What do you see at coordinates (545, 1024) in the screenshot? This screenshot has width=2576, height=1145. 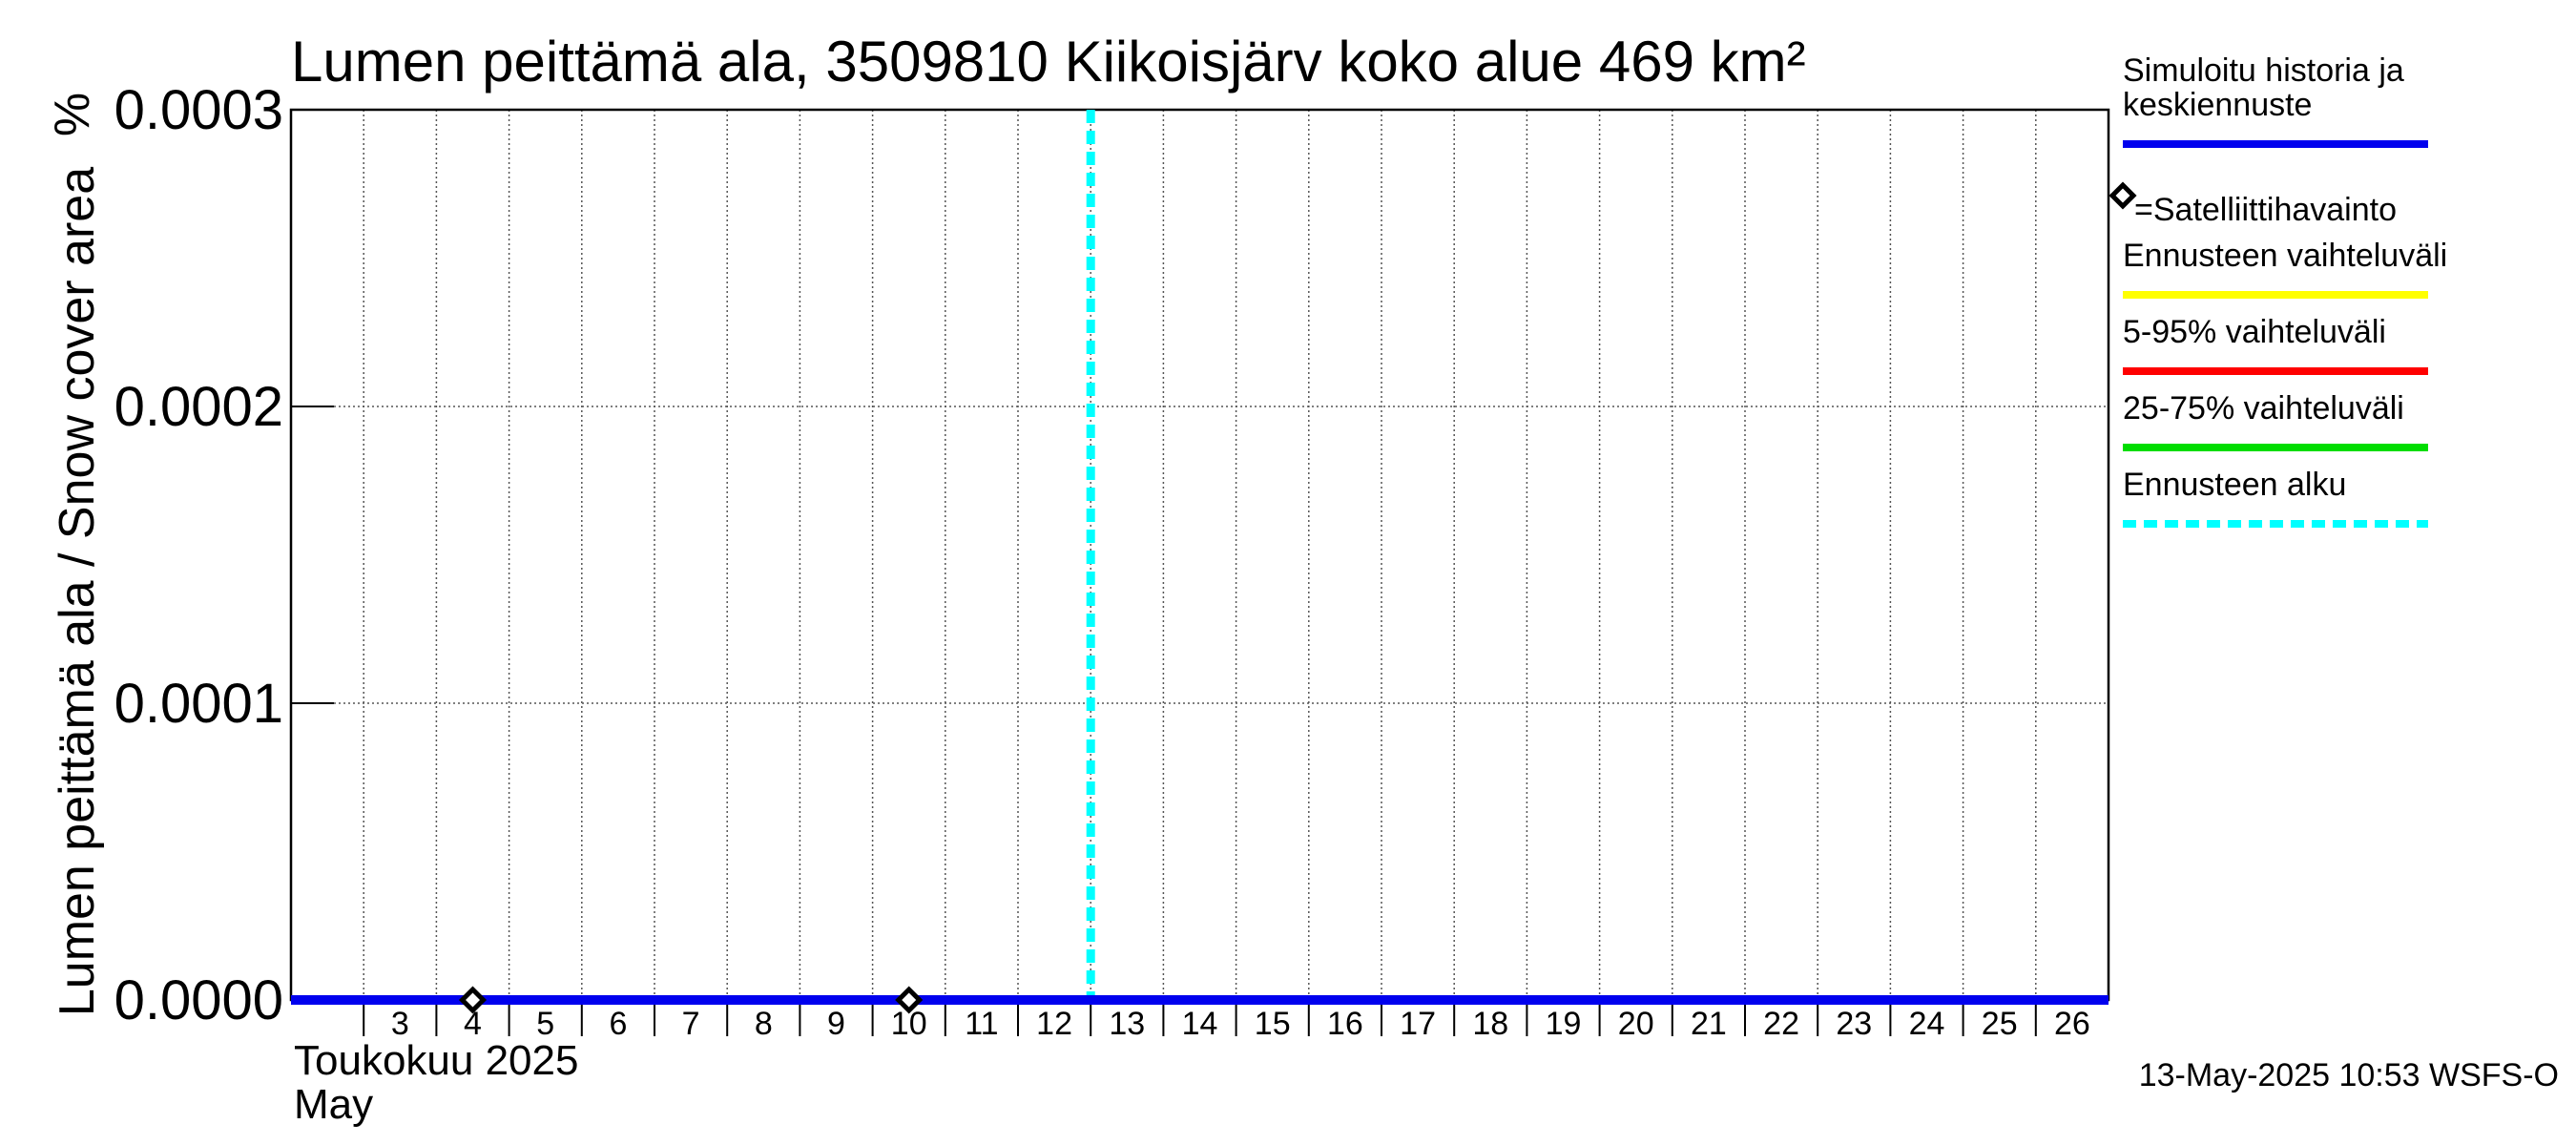 I see `x-tick-label: 5` at bounding box center [545, 1024].